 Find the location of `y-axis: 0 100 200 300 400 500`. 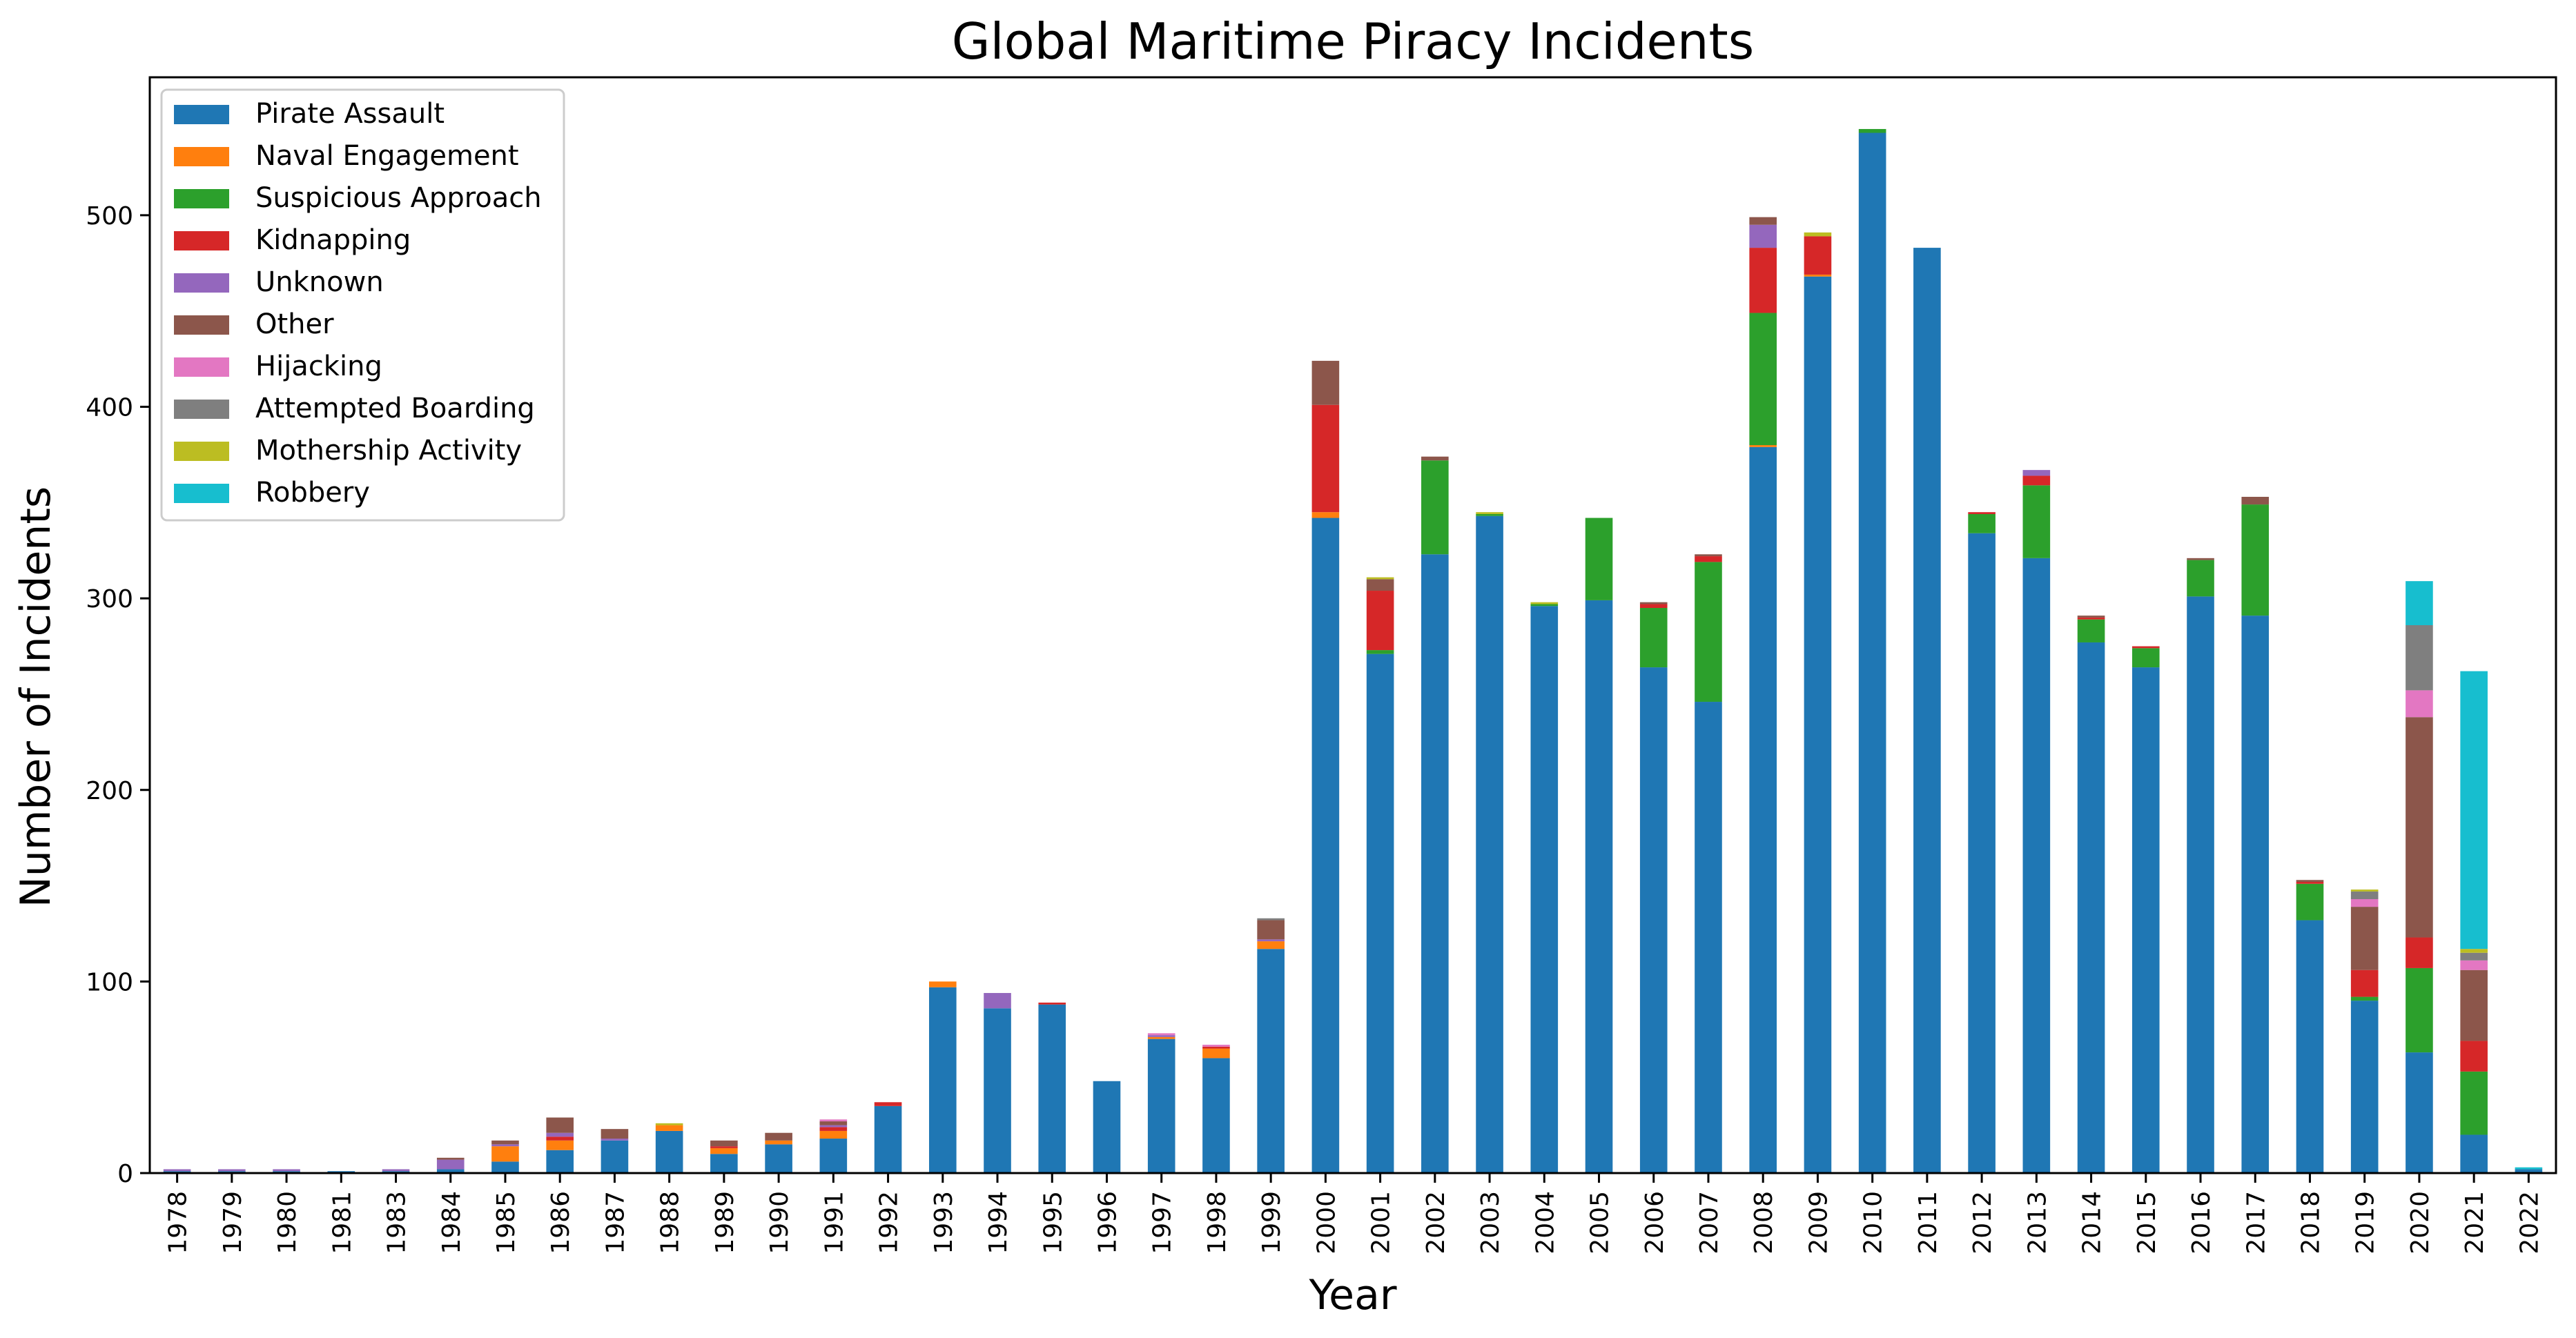

y-axis: 0 100 200 300 400 500 is located at coordinates (118, 695).